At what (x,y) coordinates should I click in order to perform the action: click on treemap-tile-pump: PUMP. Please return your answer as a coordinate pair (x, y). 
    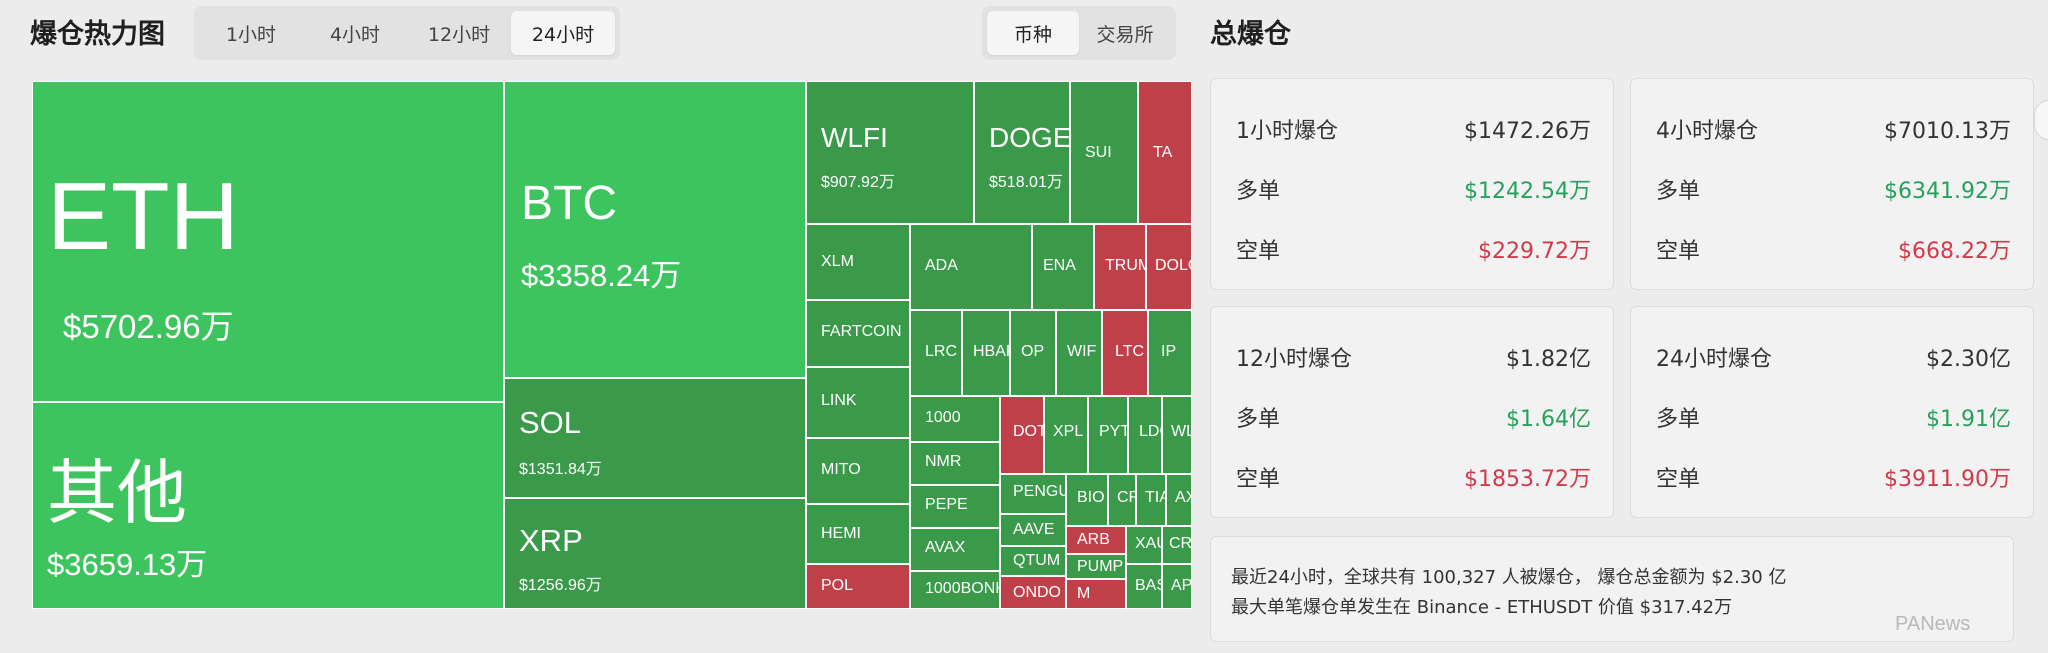
    Looking at the image, I should click on (1096, 566).